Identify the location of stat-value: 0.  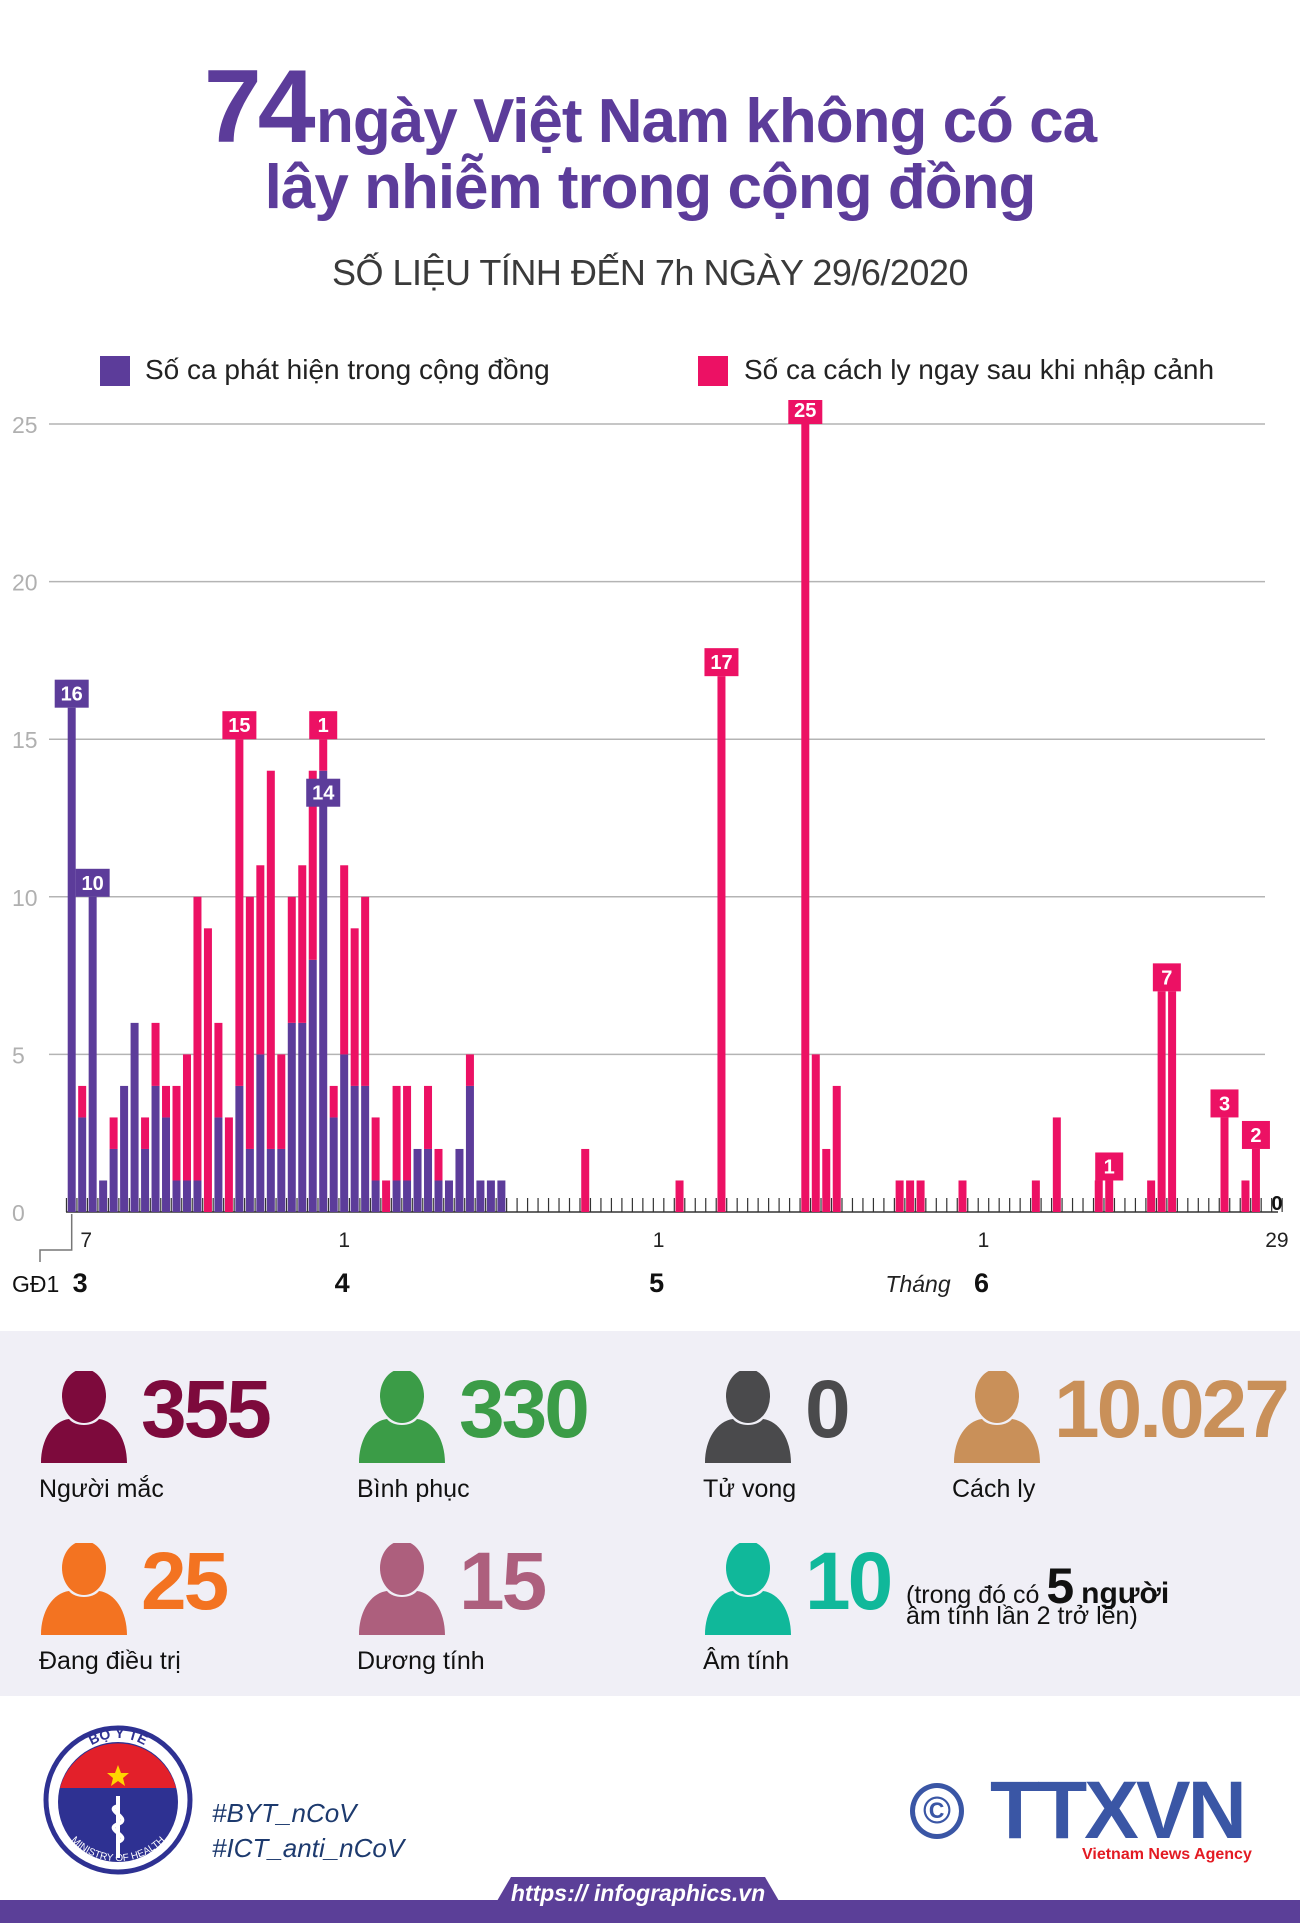
(828, 1409).